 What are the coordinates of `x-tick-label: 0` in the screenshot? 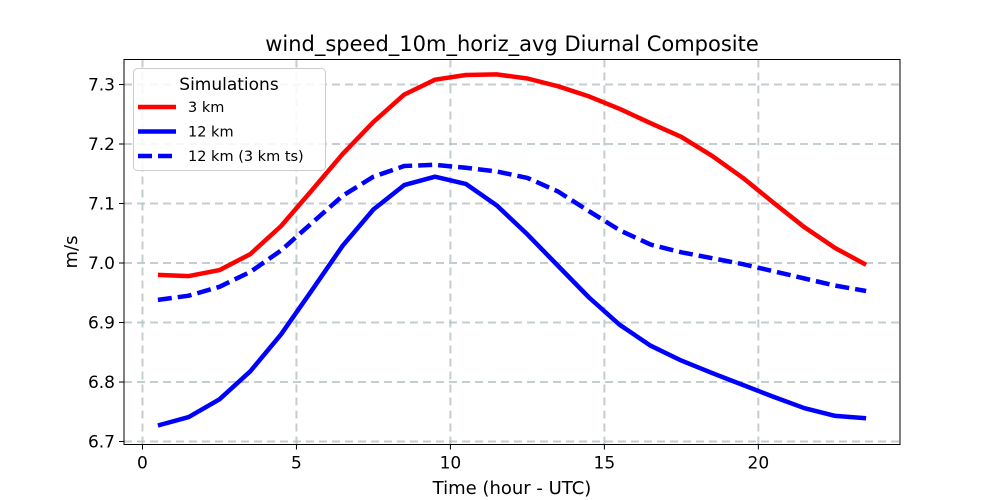 It's located at (142, 464).